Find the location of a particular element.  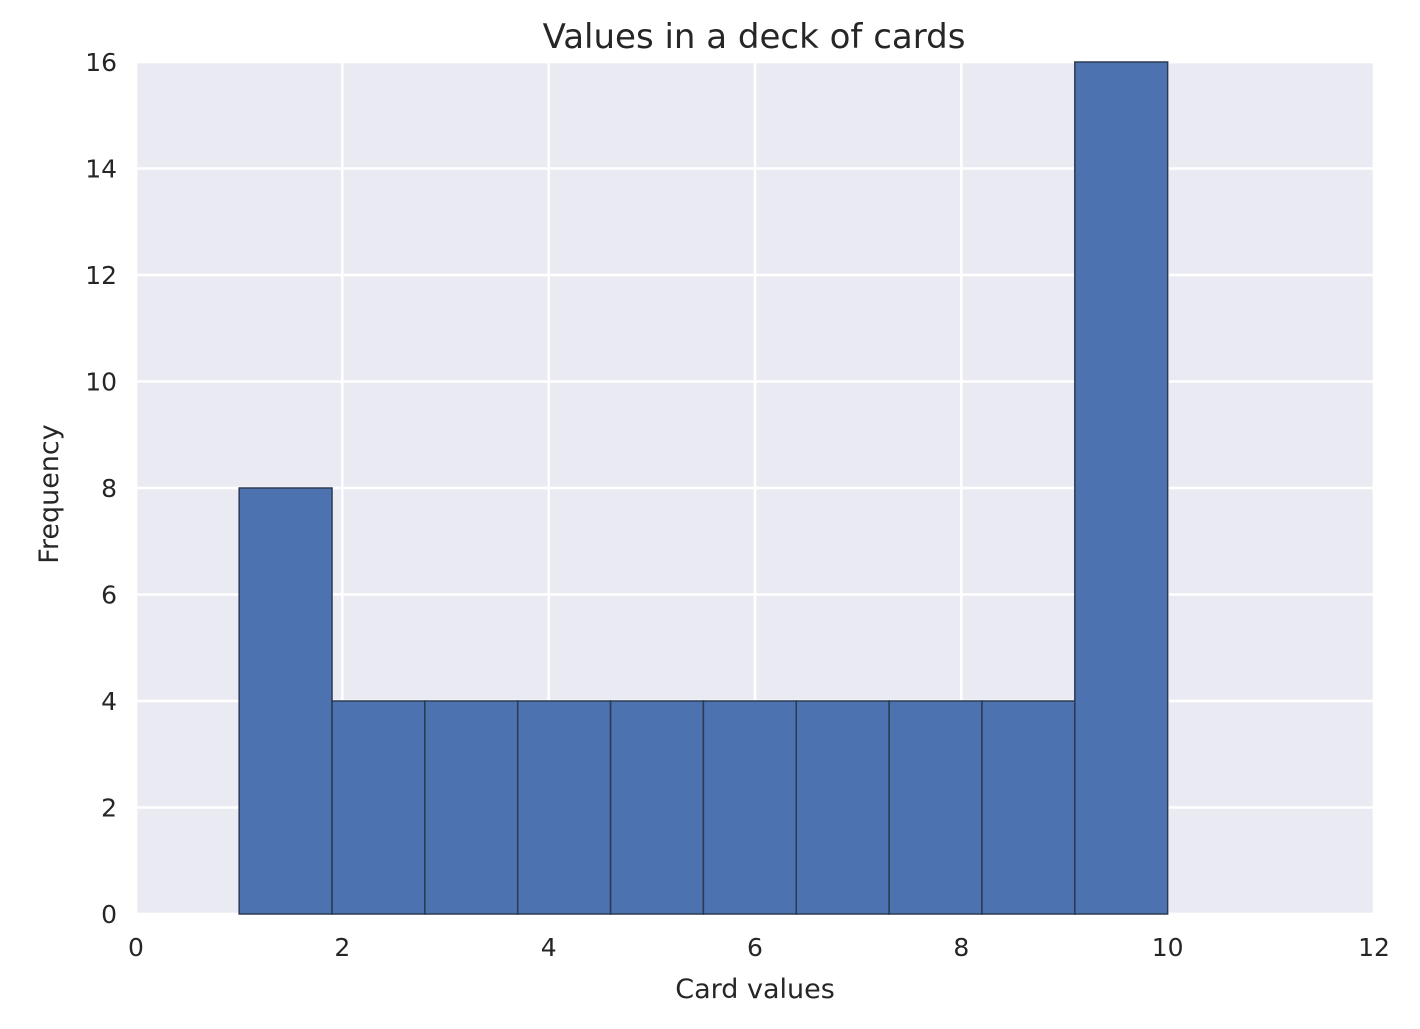

y-tick-label: 14 is located at coordinates (101, 169).